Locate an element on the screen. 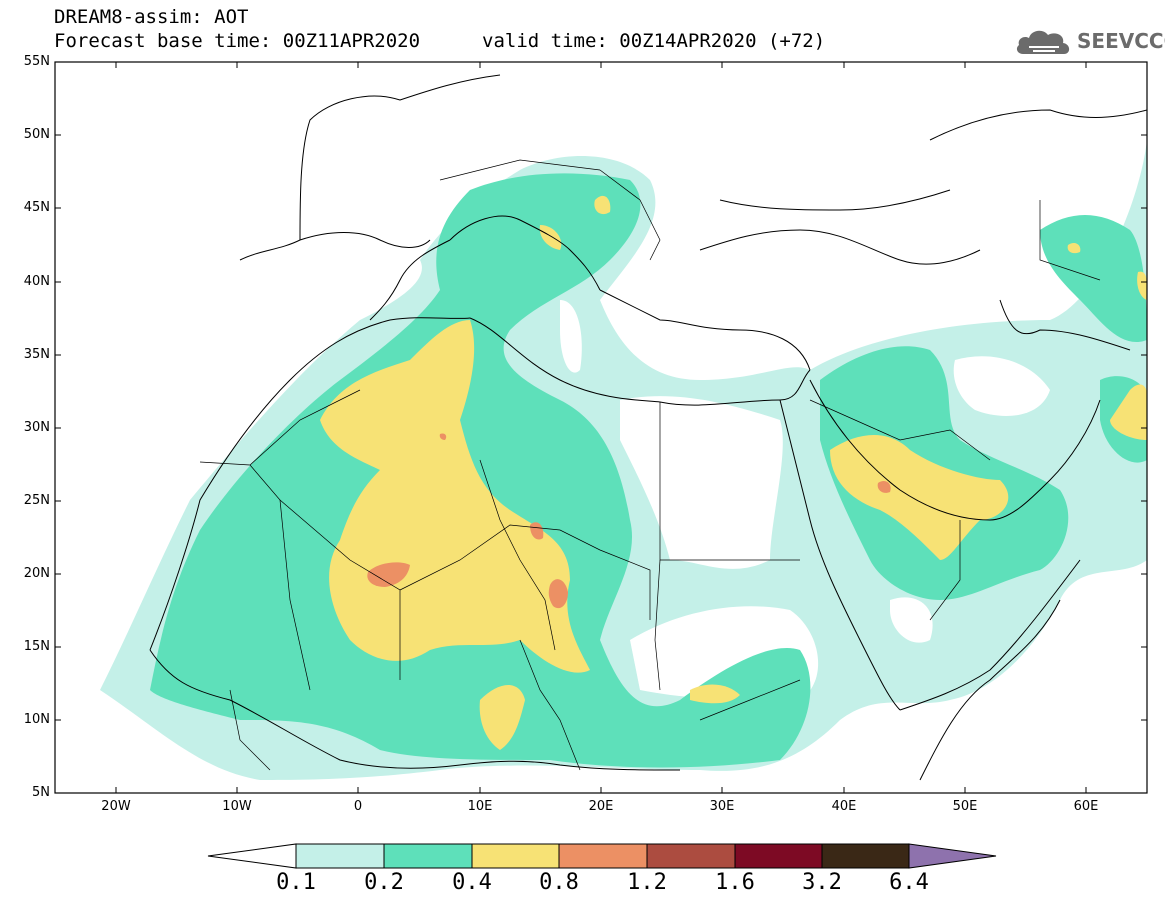  lon-label: 30E is located at coordinates (722, 806).